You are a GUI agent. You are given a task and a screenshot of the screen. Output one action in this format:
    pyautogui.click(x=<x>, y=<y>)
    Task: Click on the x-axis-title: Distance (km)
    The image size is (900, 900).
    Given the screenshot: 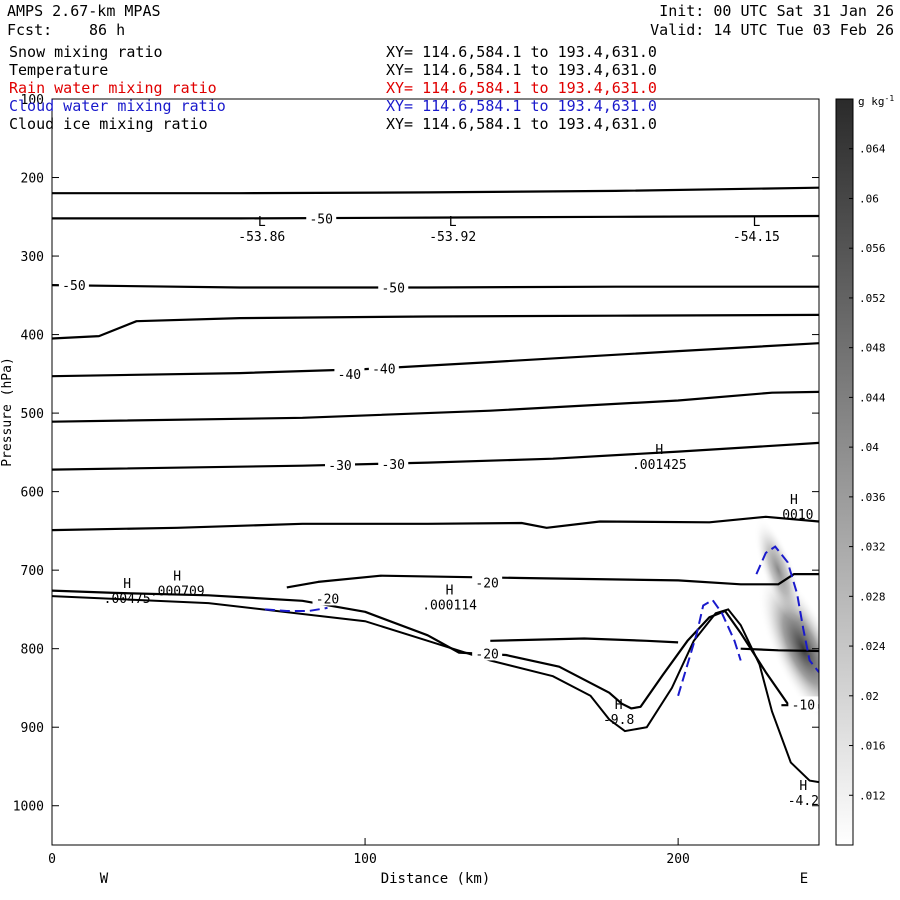 What is the action you would take?
    pyautogui.click(x=436, y=879)
    